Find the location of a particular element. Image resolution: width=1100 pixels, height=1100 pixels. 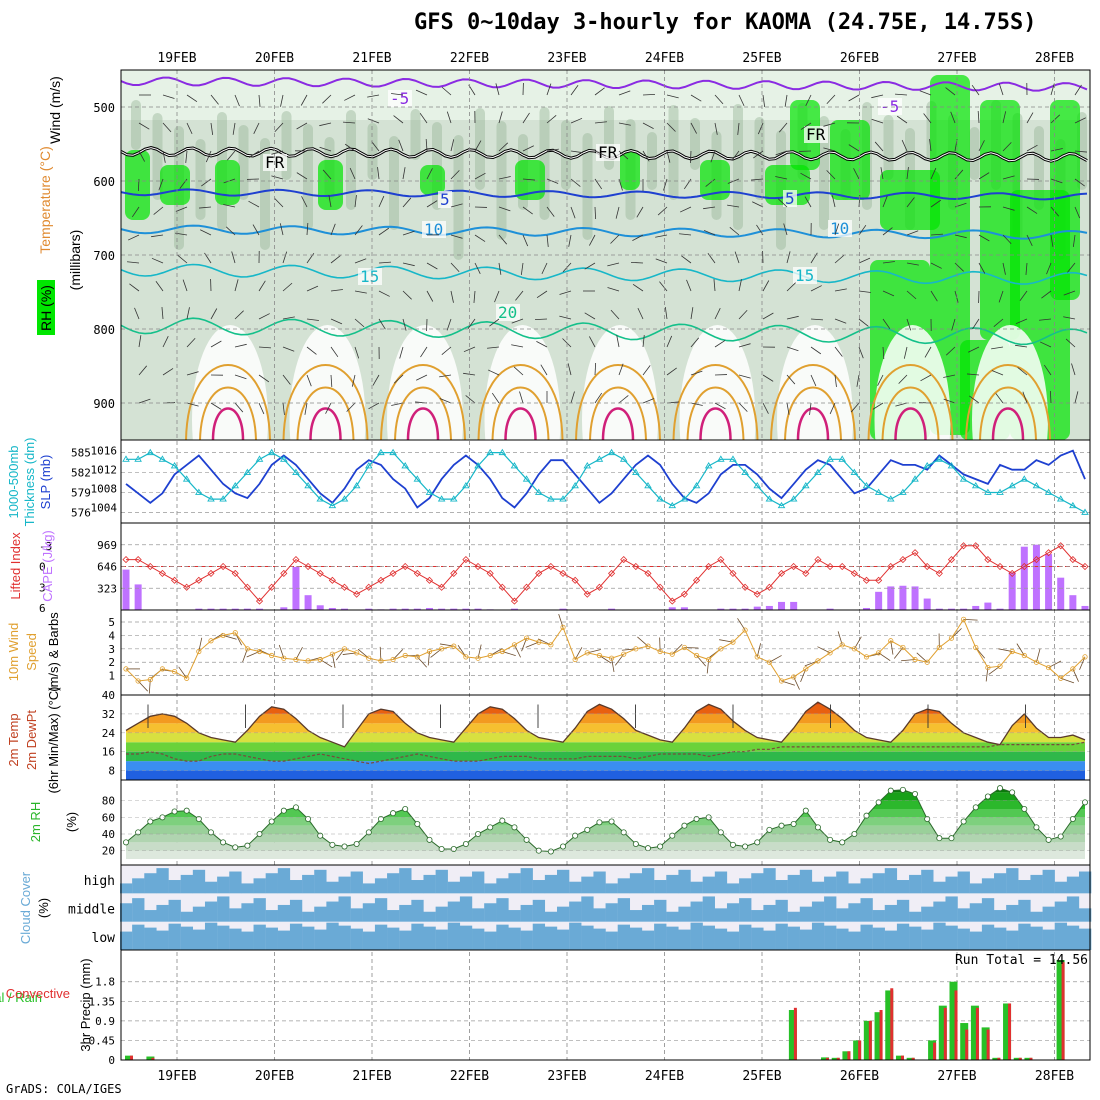

thickness-tick: 582 is located at coordinates (81, 473).